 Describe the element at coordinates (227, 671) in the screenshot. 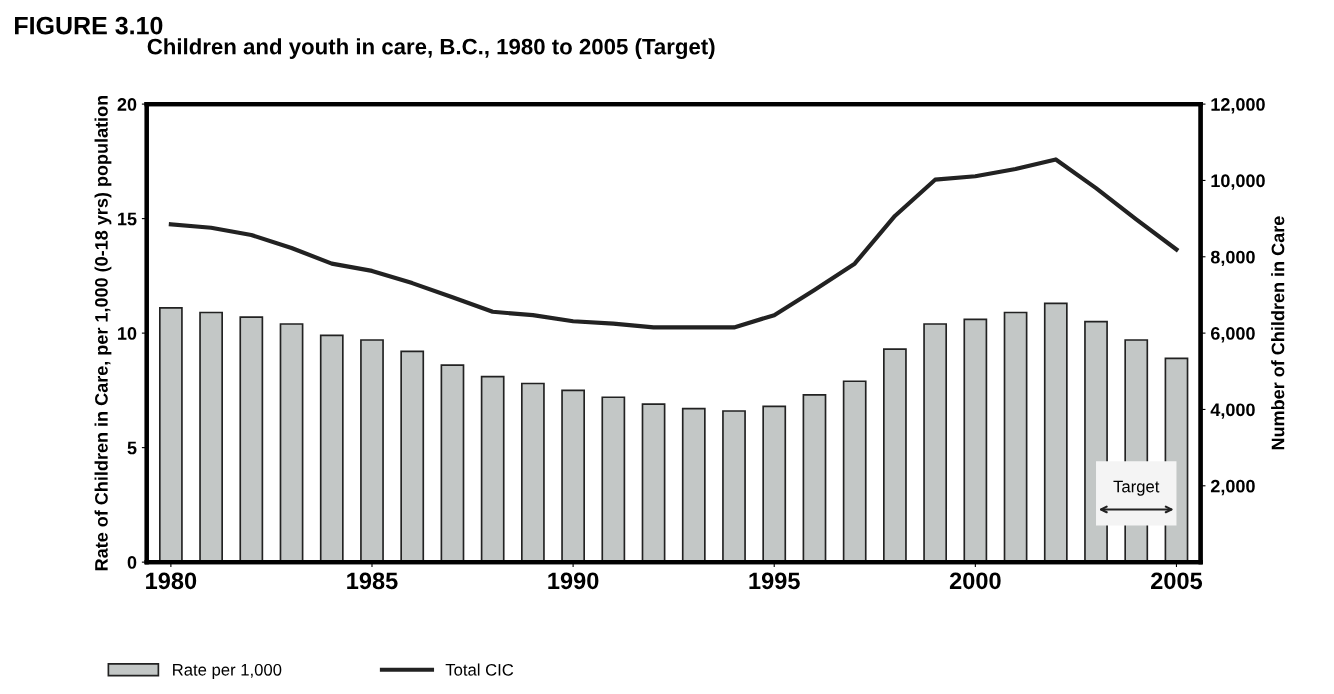

I see `legend-label: Rate per 1,000` at that location.